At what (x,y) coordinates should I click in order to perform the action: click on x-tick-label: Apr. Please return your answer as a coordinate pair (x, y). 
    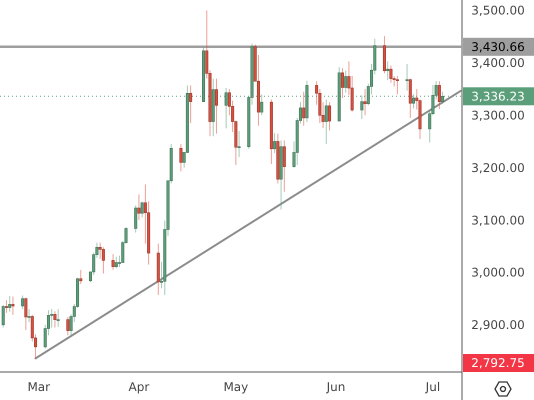
    Looking at the image, I should click on (139, 387).